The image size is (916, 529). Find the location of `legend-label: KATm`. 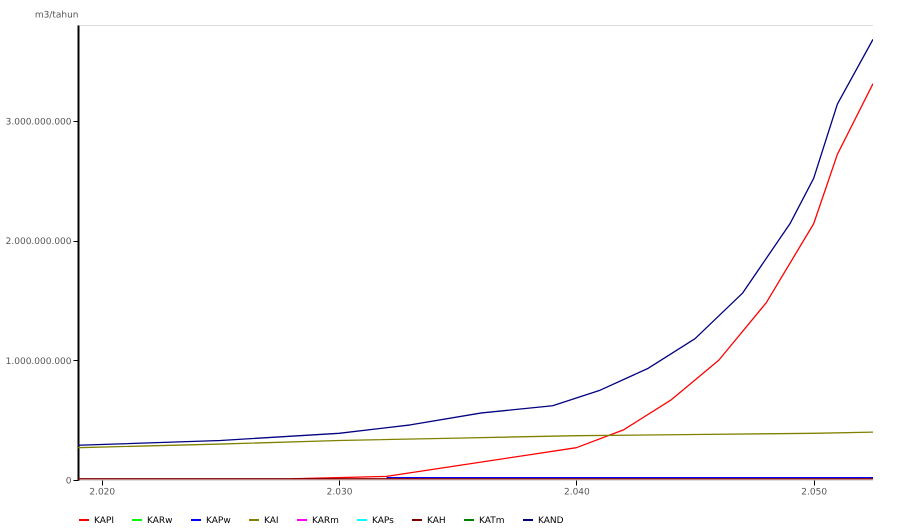

legend-label: KATm is located at coordinates (491, 521).